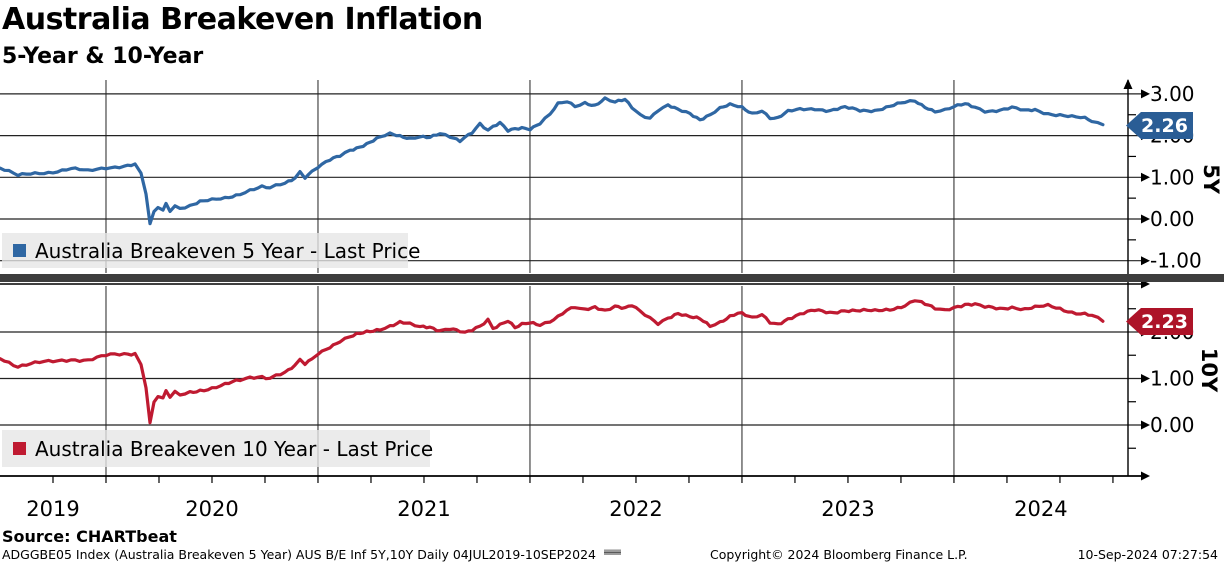  Describe the element at coordinates (19, 250) in the screenshot. I see `legend-swatch-5y-icon` at that location.